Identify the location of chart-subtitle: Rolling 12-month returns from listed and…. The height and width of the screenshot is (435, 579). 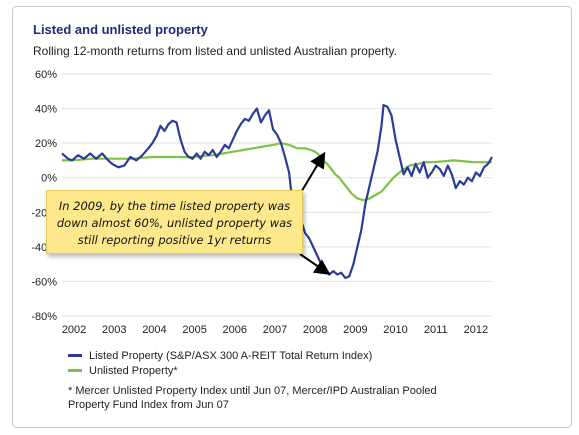
(215, 51).